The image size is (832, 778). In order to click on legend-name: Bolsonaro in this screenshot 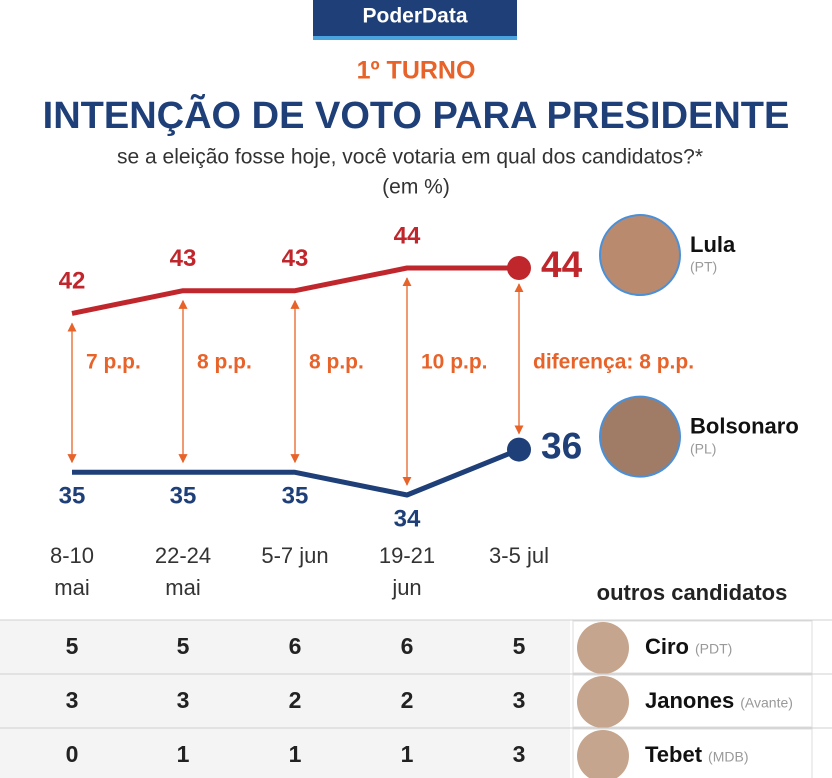, I will do `click(744, 425)`.